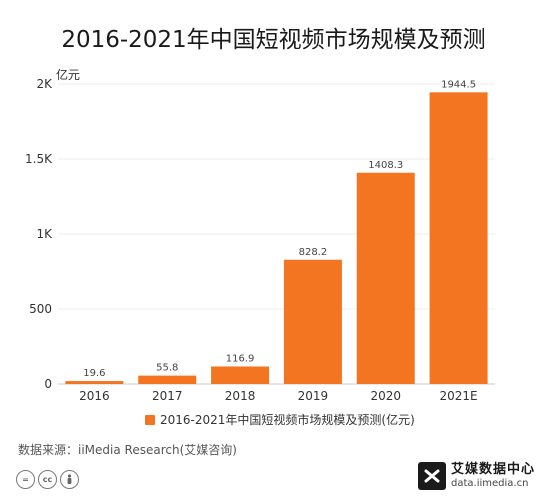 The height and width of the screenshot is (500, 547). What do you see at coordinates (69, 479) in the screenshot?
I see `attribution-icon` at bounding box center [69, 479].